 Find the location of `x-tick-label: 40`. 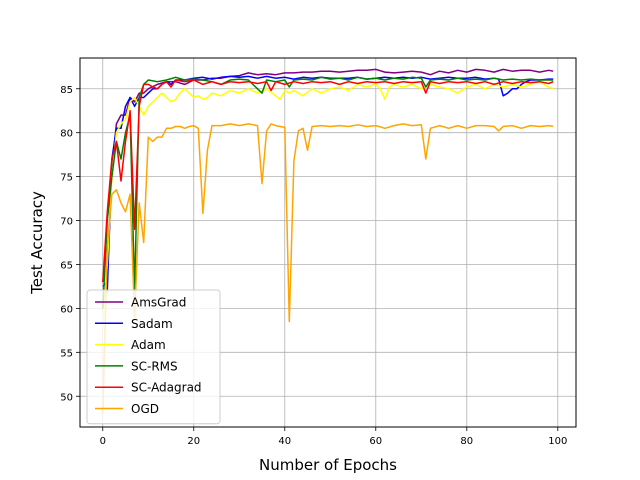

x-tick-label: 40 is located at coordinates (284, 441).